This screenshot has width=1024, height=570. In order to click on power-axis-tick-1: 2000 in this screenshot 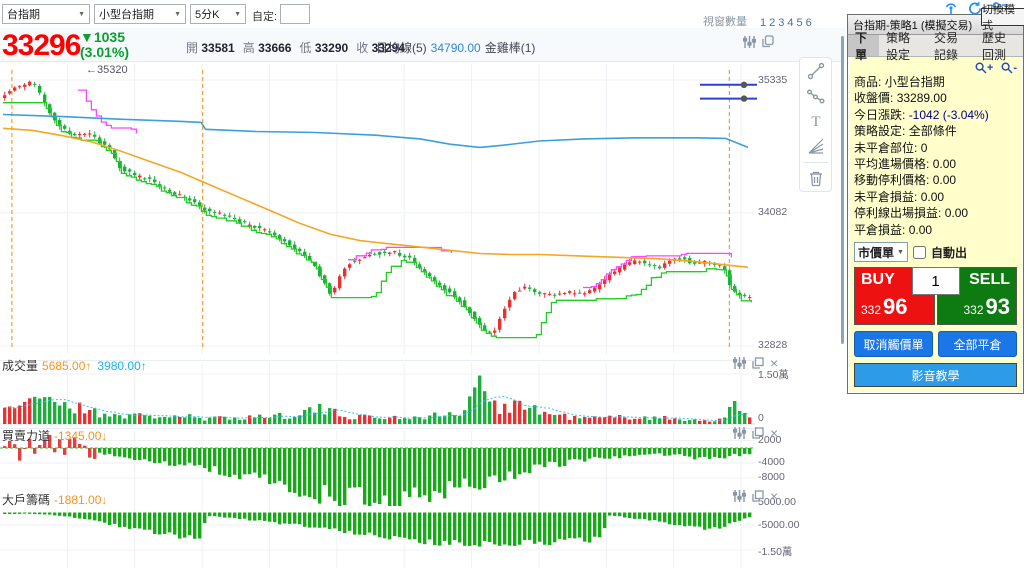, I will do `click(770, 440)`.